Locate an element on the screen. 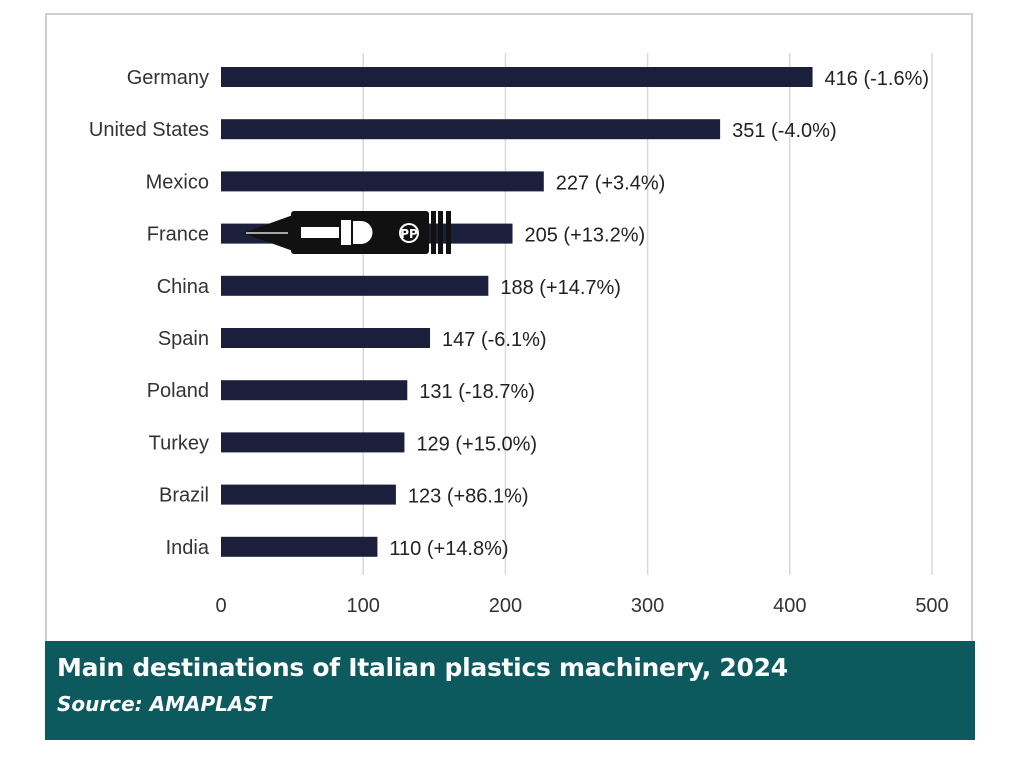 The height and width of the screenshot is (771, 1024). data-label: 416 (-1.6%) is located at coordinates (877, 79).